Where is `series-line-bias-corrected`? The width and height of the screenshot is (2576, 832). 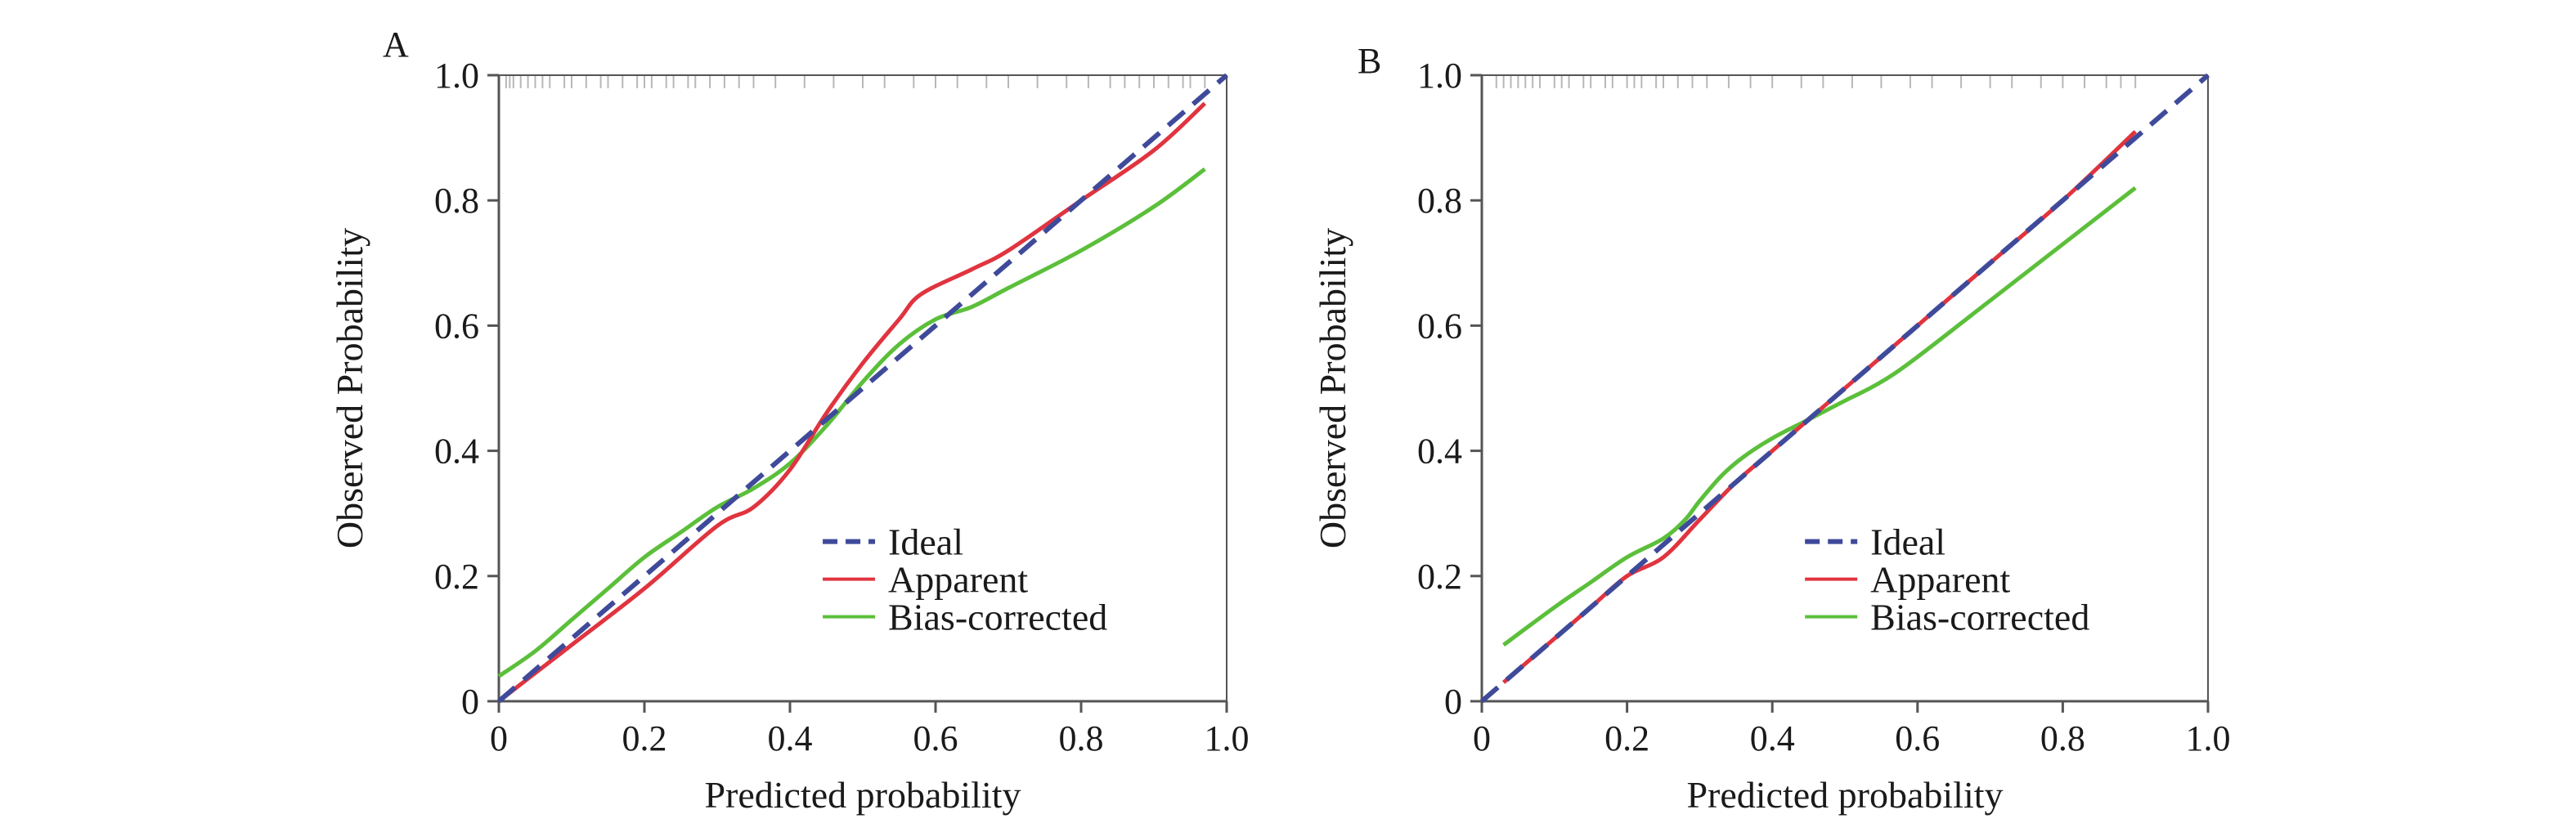
series-line-bias-corrected is located at coordinates (1820, 416).